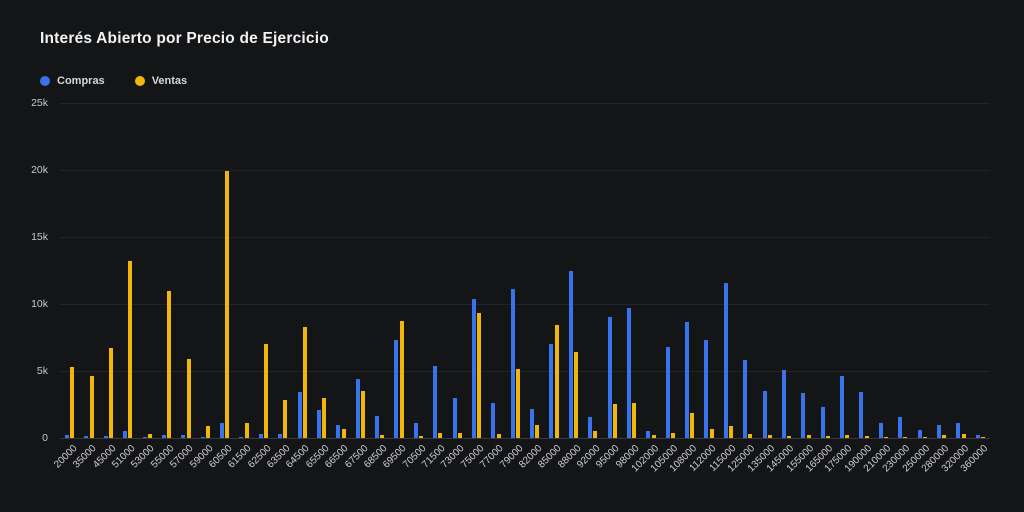 The image size is (1024, 512). What do you see at coordinates (113, 81) in the screenshot?
I see `legend: Compras Ventas` at bounding box center [113, 81].